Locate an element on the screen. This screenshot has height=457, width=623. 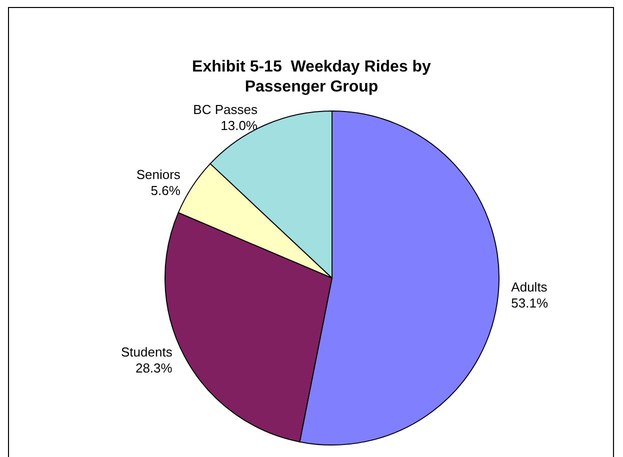
data-label: 53.1% is located at coordinates (529, 303).